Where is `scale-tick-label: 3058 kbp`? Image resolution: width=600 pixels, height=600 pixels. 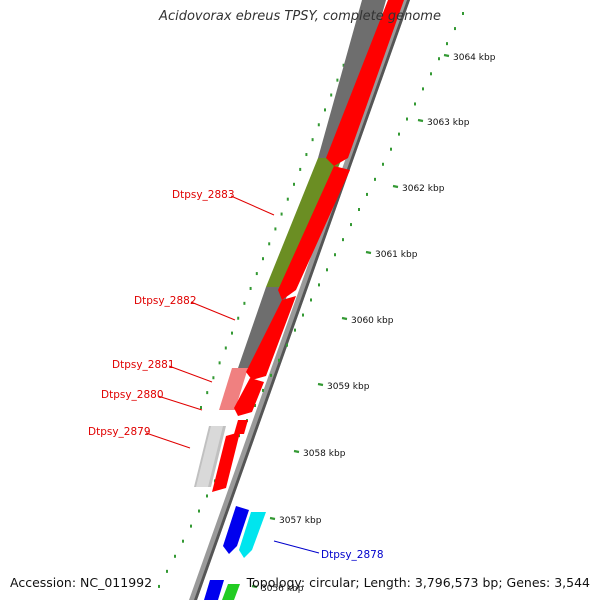
scale-tick-label: 3058 kbp is located at coordinates (324, 454).